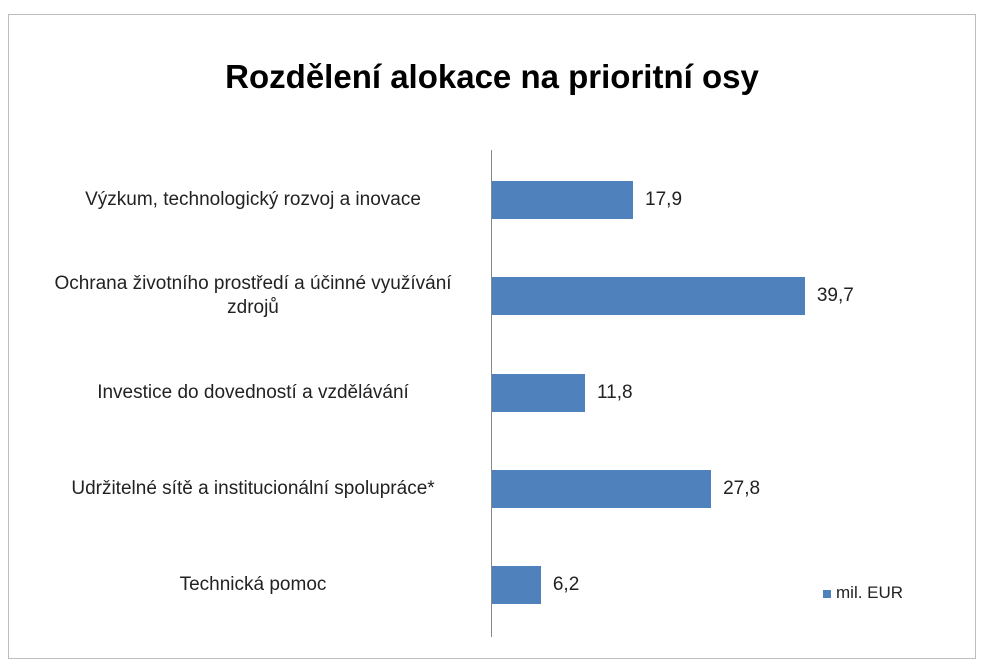  I want to click on y-tick-label: Investice do dovedností a vzdělávání, so click(253, 392).